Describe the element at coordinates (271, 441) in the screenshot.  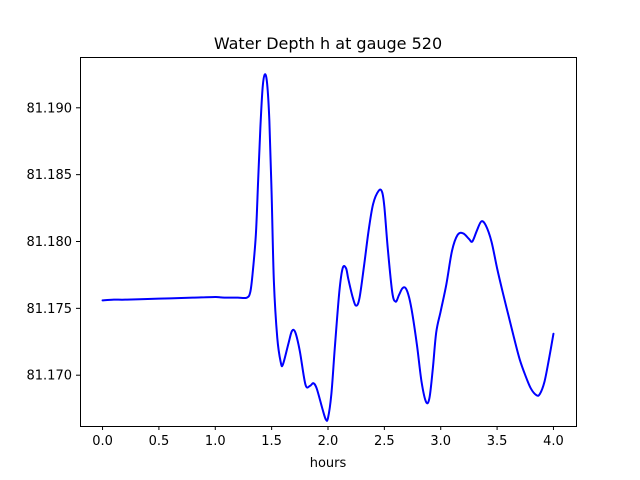
I see `x-tick-label: 1.5` at that location.